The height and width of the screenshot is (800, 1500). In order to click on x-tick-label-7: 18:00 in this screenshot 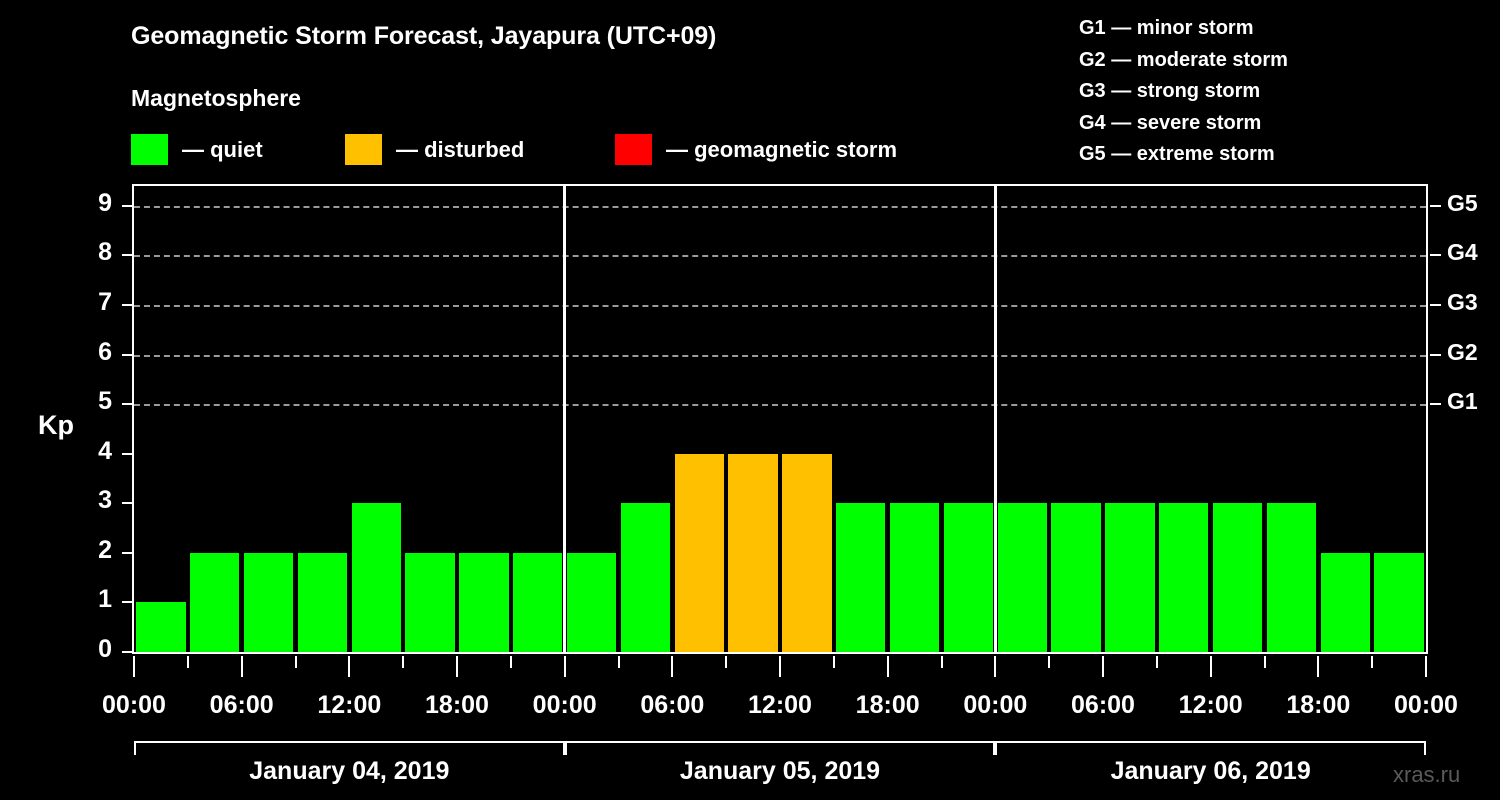, I will do `click(887, 705)`.